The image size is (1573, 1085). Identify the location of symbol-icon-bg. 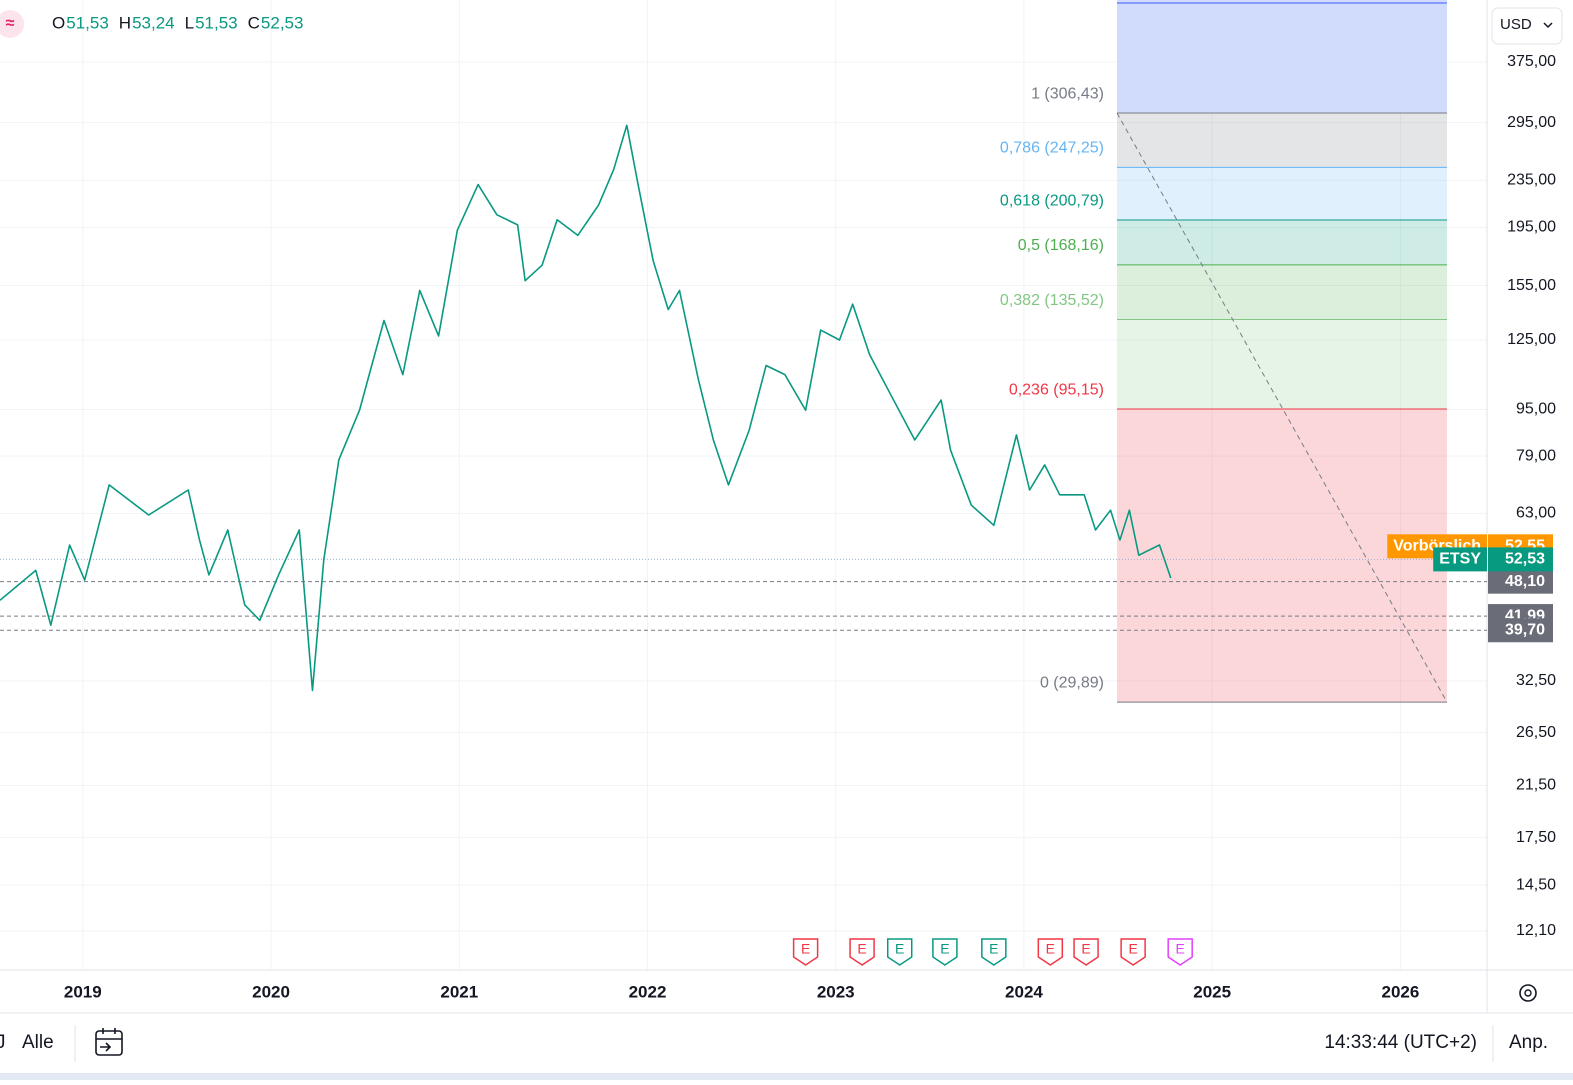
(12, 24).